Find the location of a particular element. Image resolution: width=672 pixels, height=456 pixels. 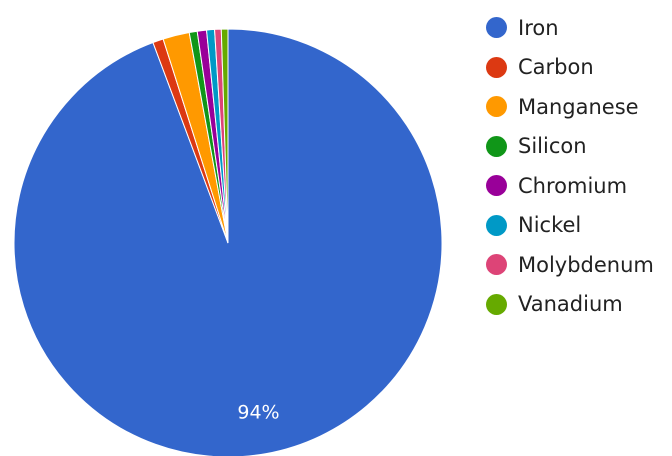

legend-item-nickel: Nickel is located at coordinates (570, 226).